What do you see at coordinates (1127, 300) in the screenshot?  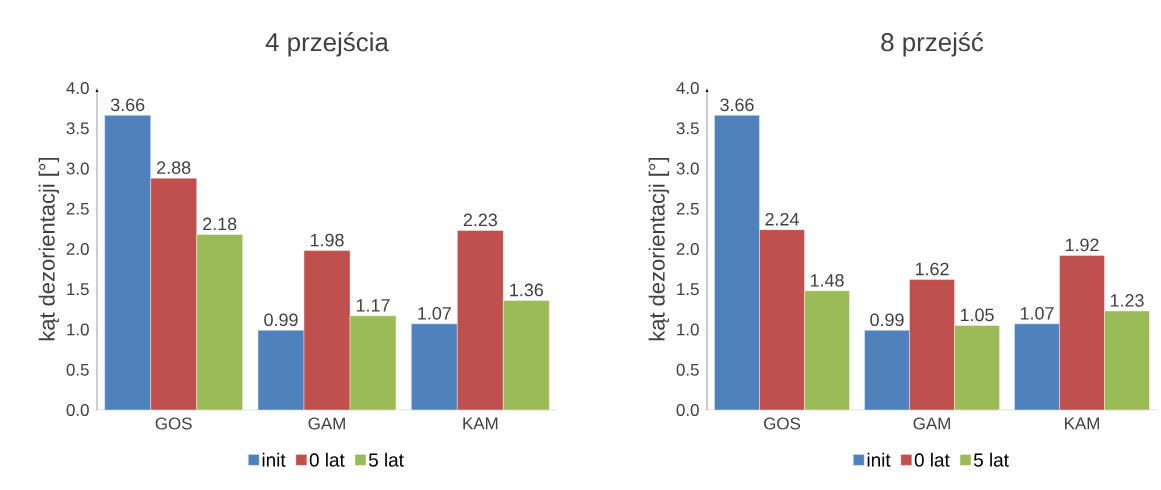 I see `data-label: 1.23` at bounding box center [1127, 300].